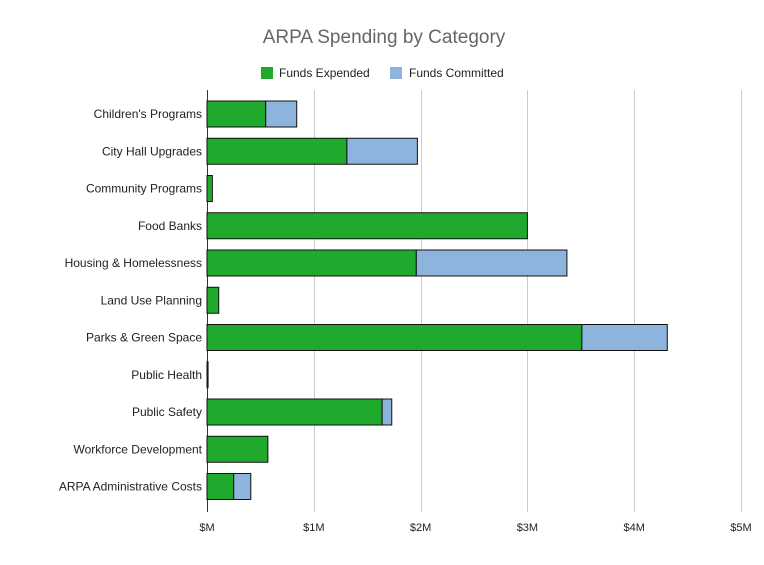 This screenshot has height=565, width=764. What do you see at coordinates (475, 528) in the screenshot?
I see `x-axis-labels: $M $1M $2M $3M $4M $5M` at bounding box center [475, 528].